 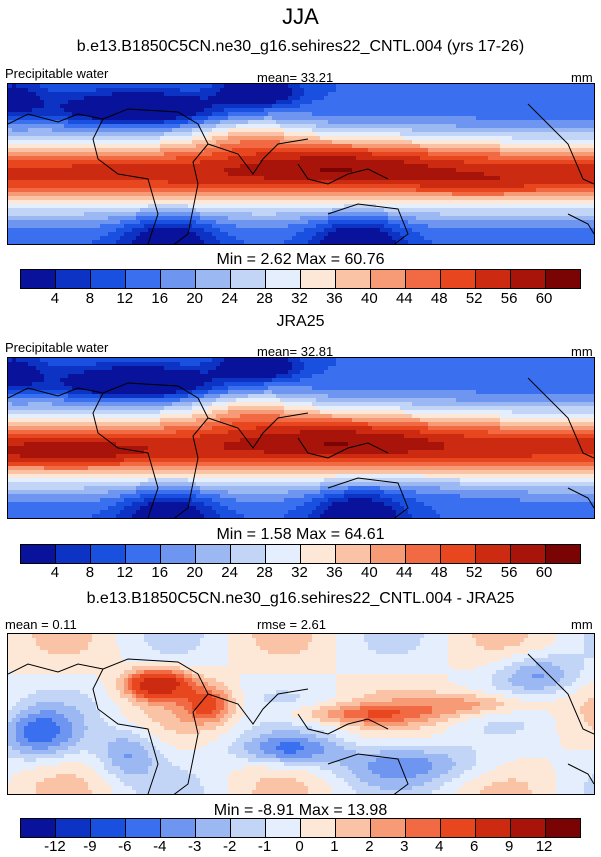 I want to click on colorbar-tick-label: 48, so click(x=439, y=572).